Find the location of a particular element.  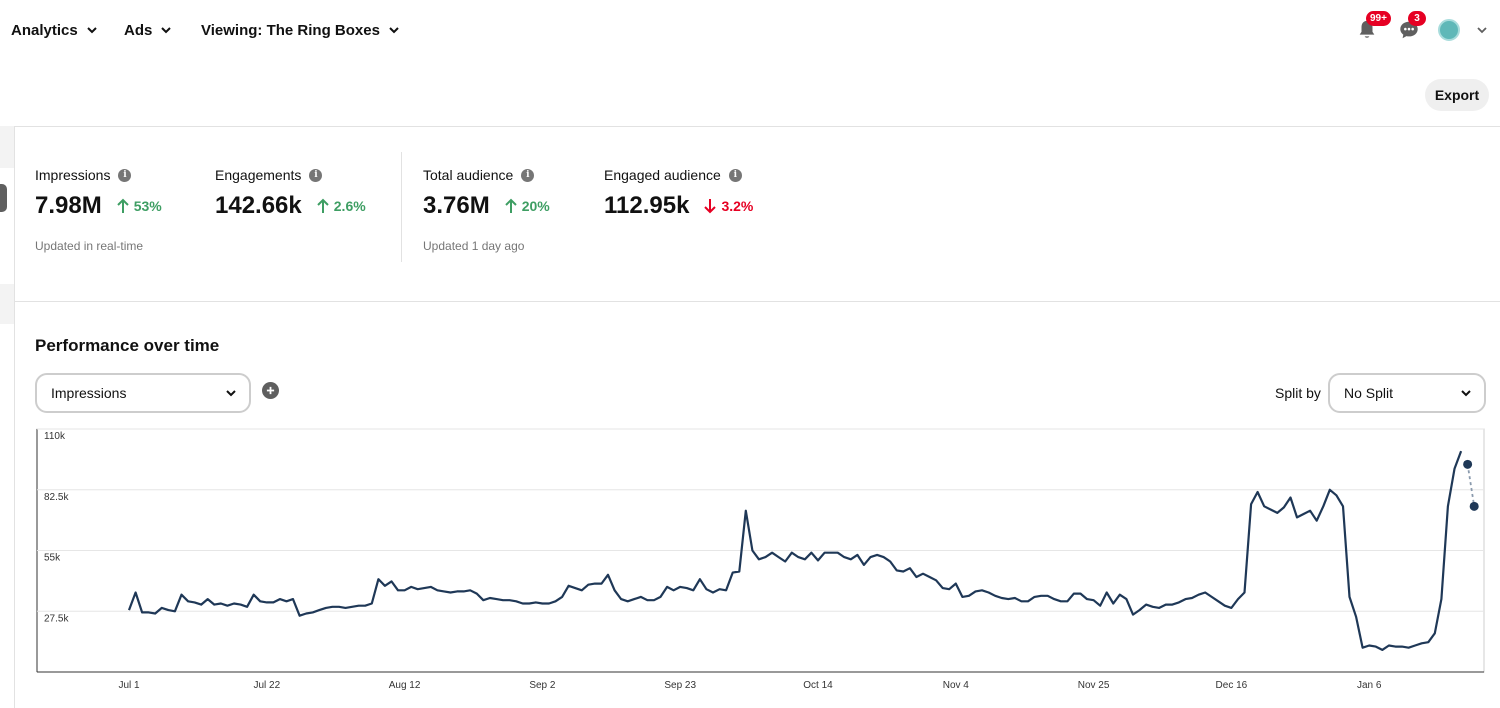

x-tick-label: Oct 14 is located at coordinates (818, 685).